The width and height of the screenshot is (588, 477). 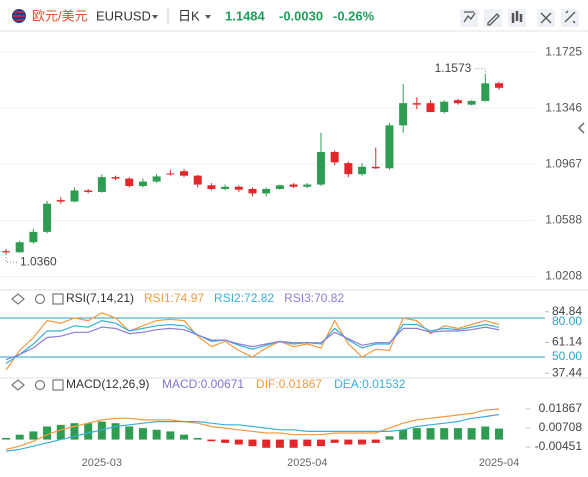 I want to click on period: 日K, so click(x=189, y=15).